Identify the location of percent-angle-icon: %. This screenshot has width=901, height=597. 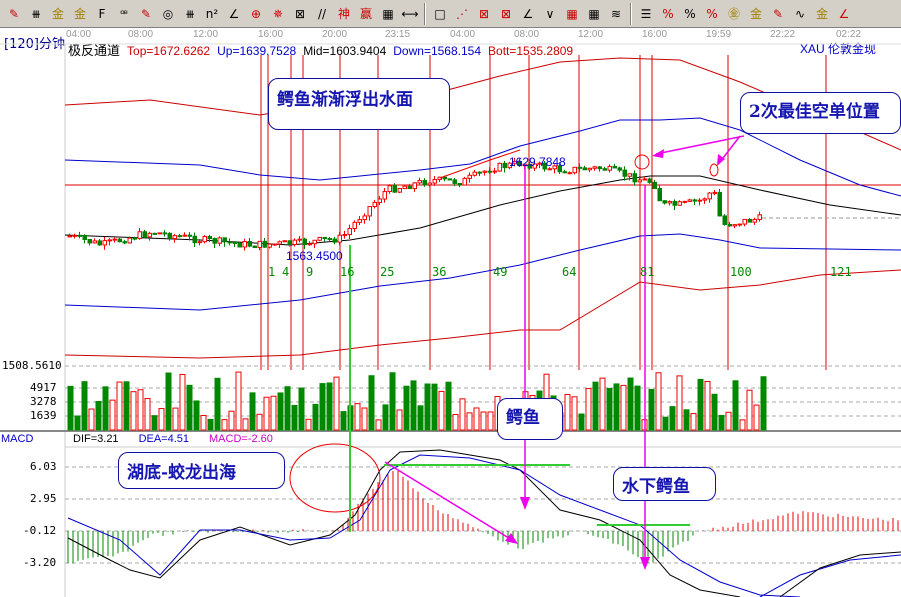
(668, 13).